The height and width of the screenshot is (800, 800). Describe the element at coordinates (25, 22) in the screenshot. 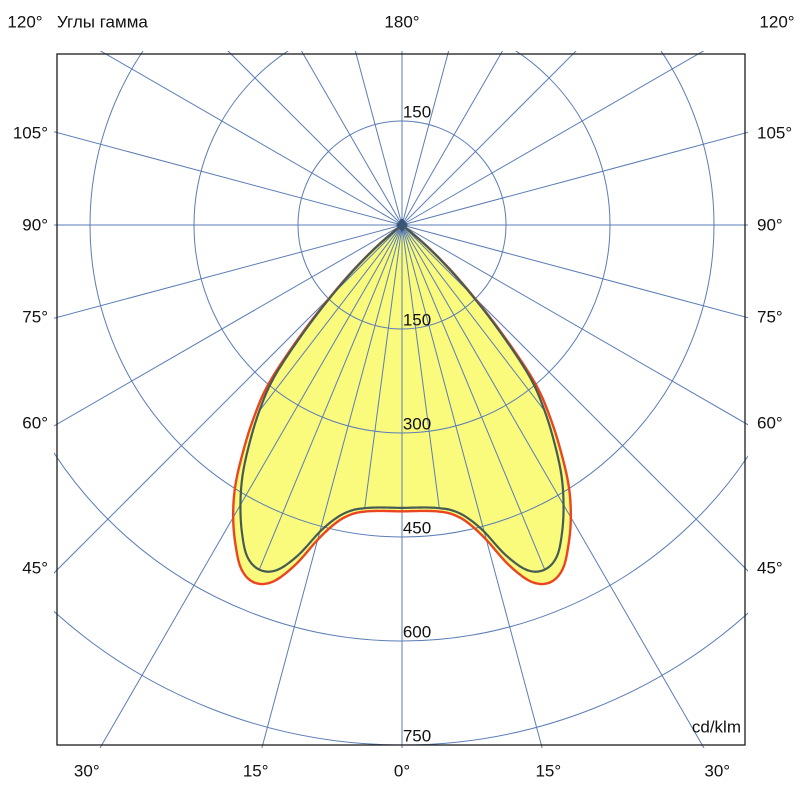

I see `top-left-angle-label: 120°` at that location.